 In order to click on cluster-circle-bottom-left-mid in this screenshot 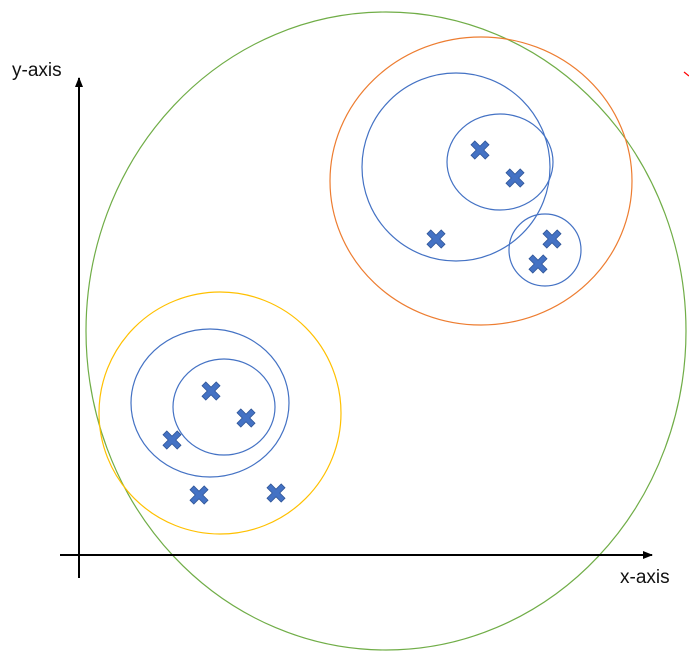, I will do `click(210, 403)`.